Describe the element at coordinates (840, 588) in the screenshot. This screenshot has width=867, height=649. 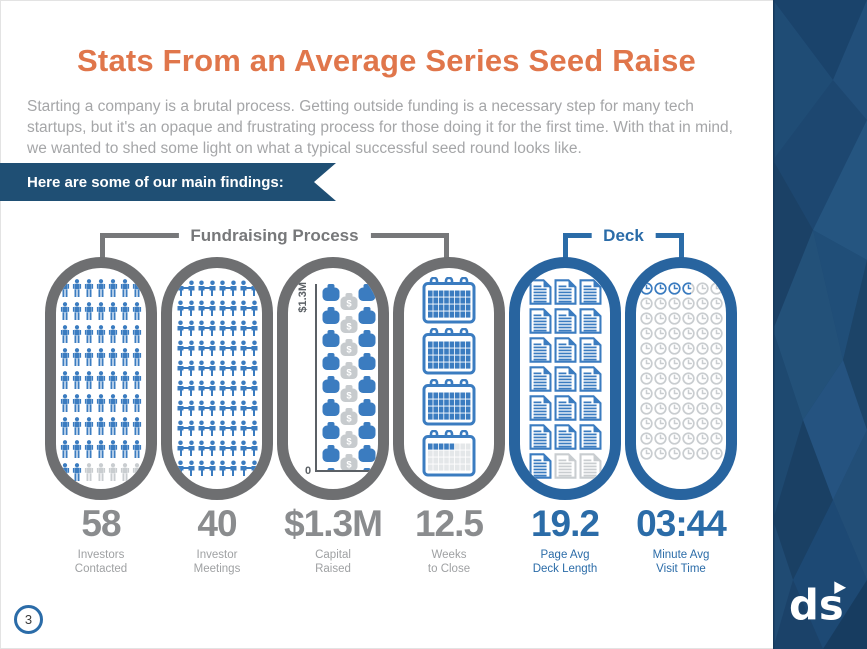
I see `logo-arrow-icon` at that location.